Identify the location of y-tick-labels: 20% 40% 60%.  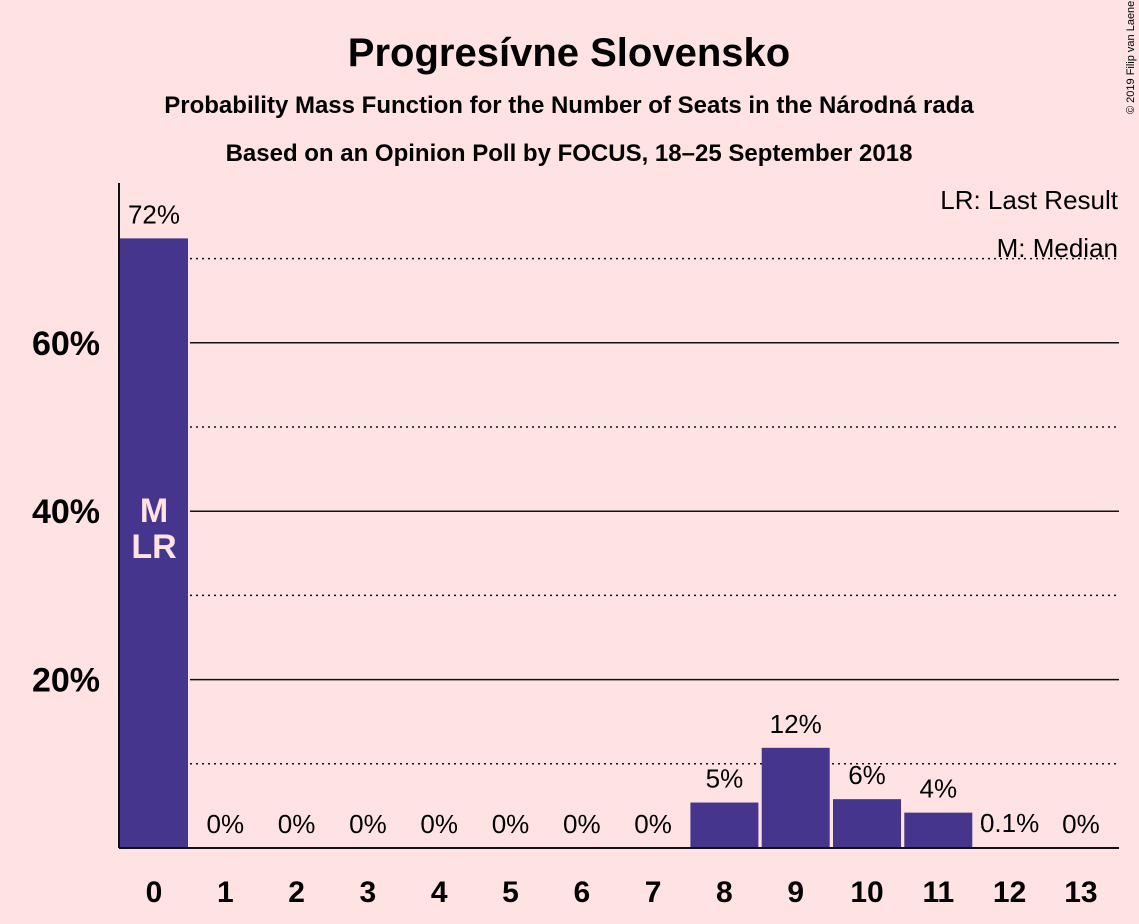
(66, 512).